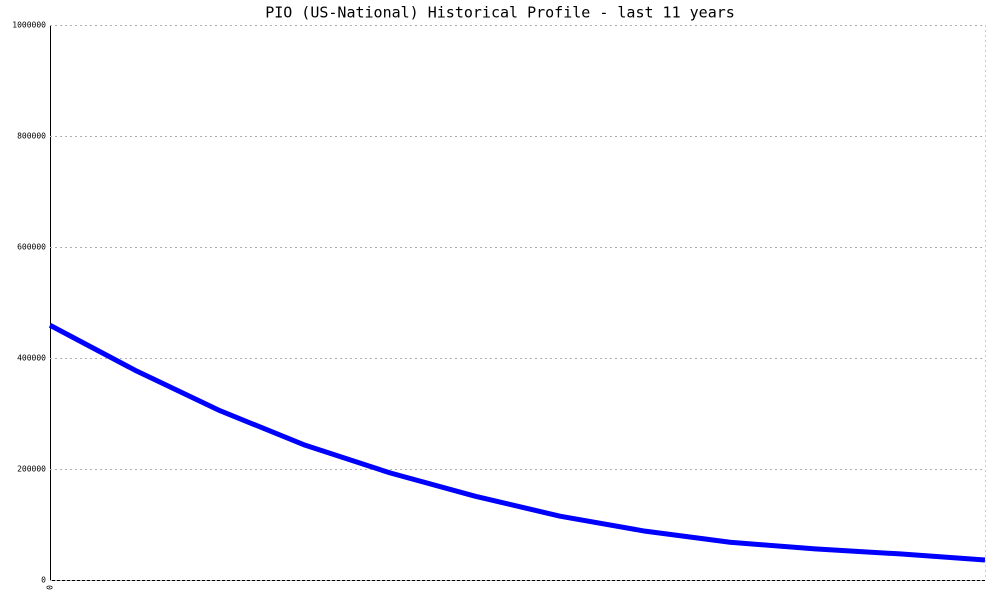 The width and height of the screenshot is (1000, 600). Describe the element at coordinates (31, 136) in the screenshot. I see `y-tick-label: 800000` at that location.